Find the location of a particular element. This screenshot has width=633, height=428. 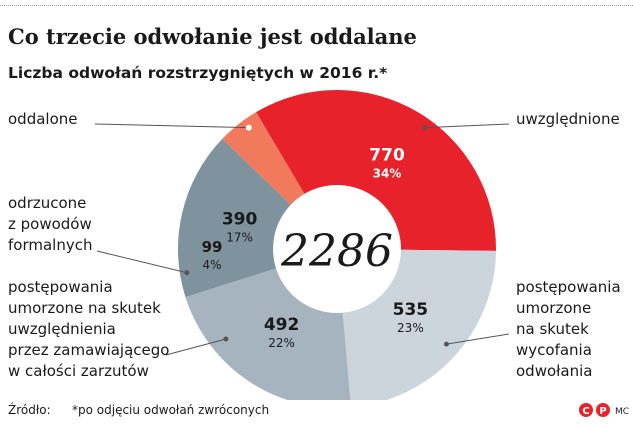

credit-label: MC is located at coordinates (622, 412).